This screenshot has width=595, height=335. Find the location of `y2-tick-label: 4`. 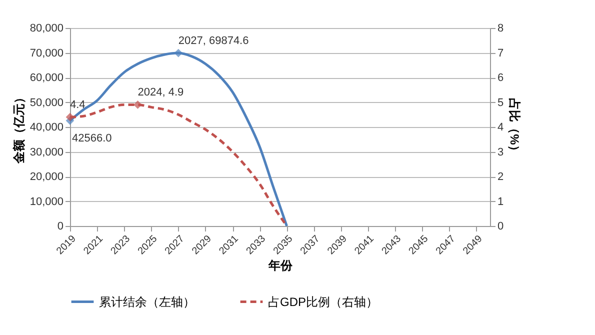

y2-tick-label: 4 is located at coordinates (501, 128).